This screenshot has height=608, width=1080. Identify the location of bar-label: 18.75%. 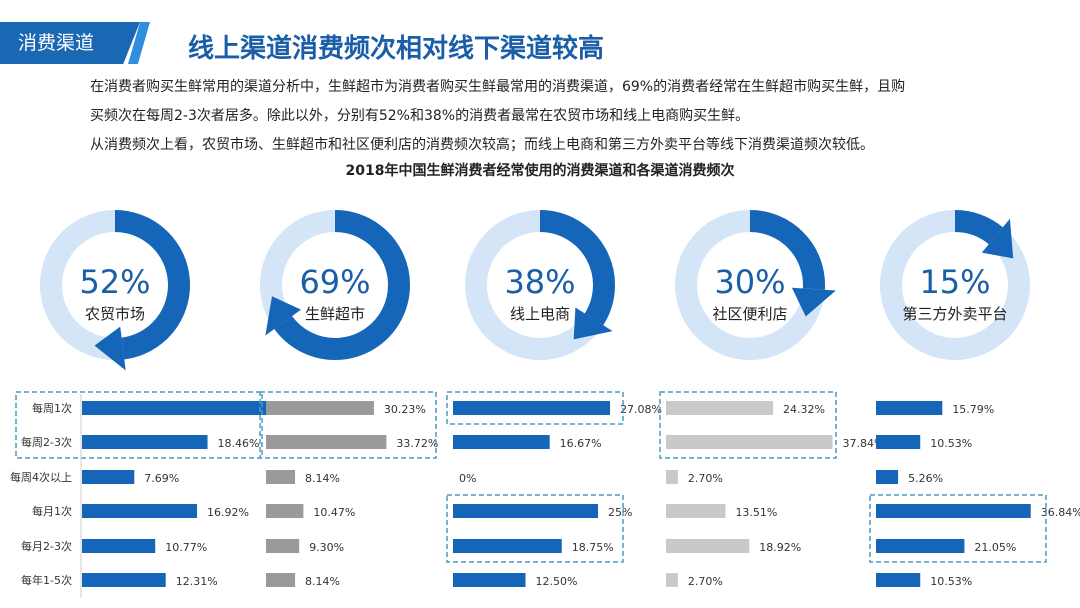
(593, 547).